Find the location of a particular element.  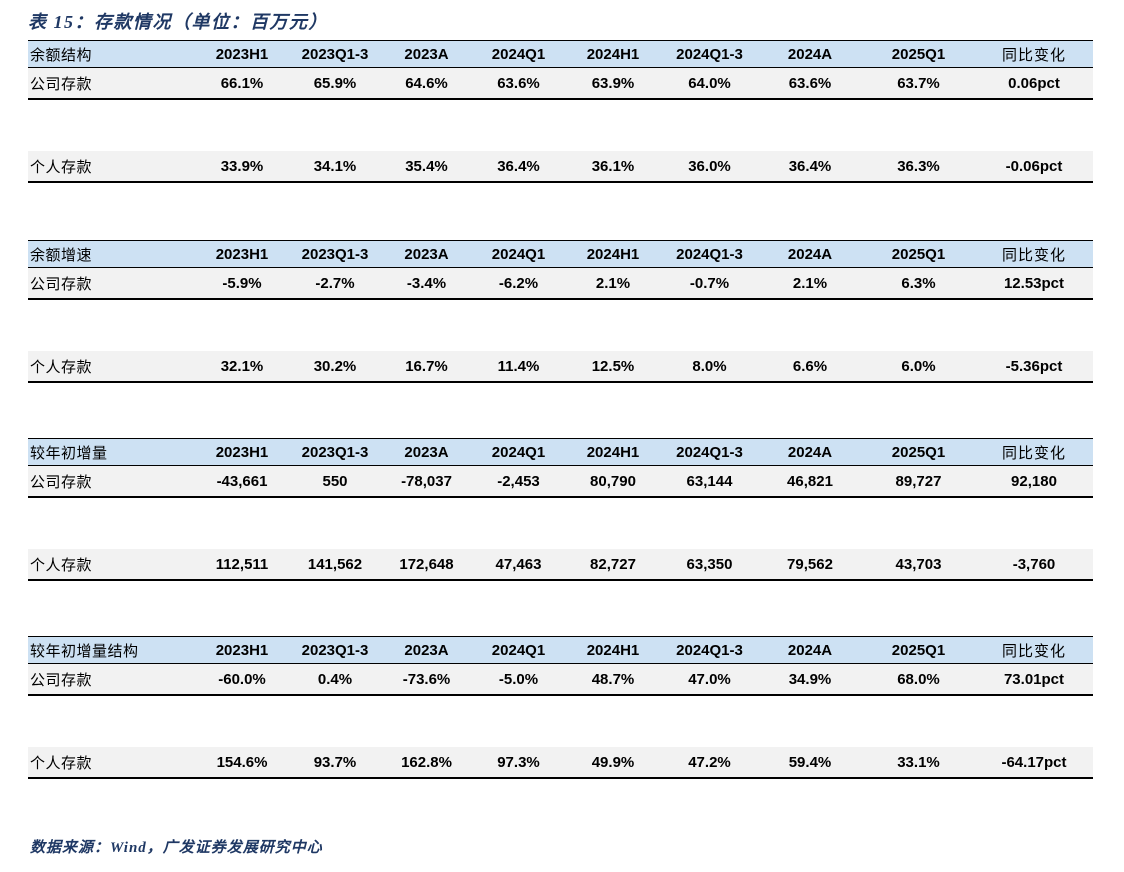

value-cell: 172,648 is located at coordinates (426, 564).